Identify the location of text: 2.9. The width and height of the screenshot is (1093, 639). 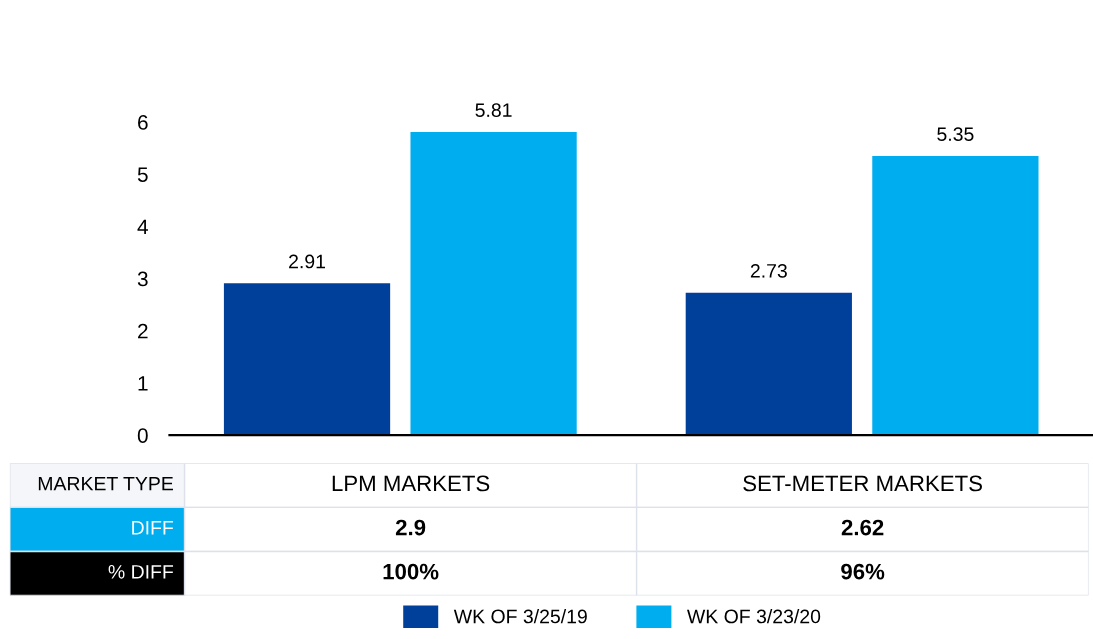
(410, 527).